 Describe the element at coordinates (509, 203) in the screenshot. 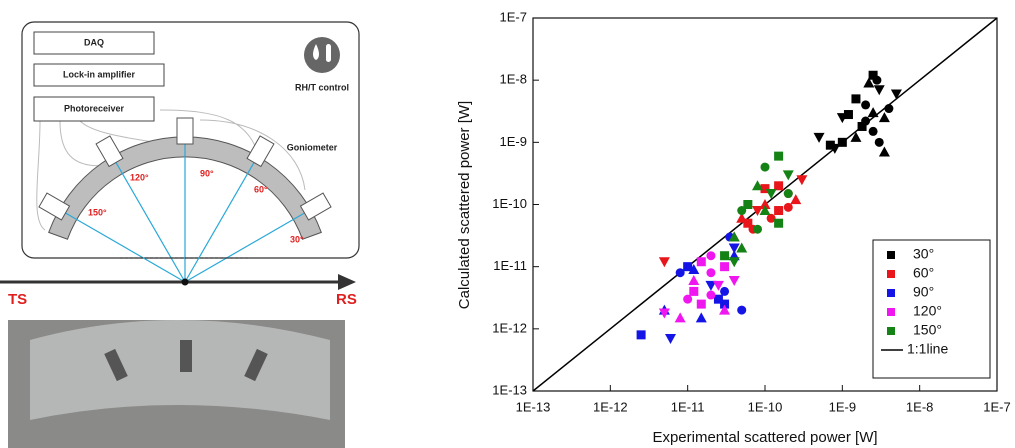

I see `y-tick-label: 1E-10` at that location.